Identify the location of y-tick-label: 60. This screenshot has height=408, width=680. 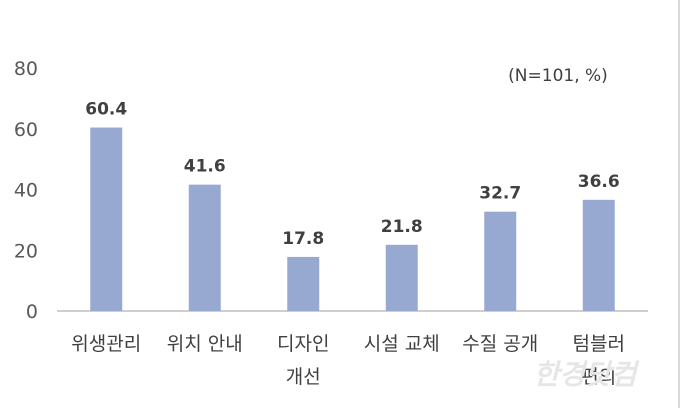
(26, 130).